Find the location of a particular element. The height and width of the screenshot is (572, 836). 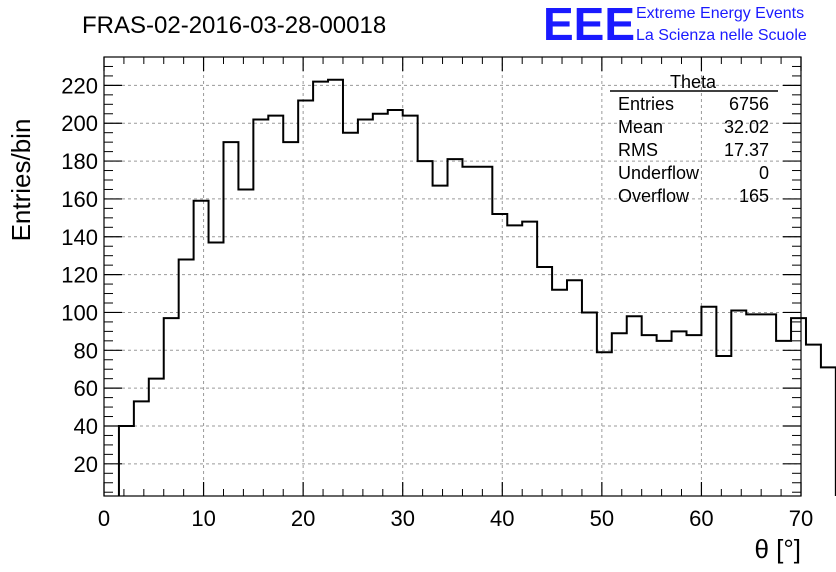

y-tick-label: 60 is located at coordinates (86, 388).